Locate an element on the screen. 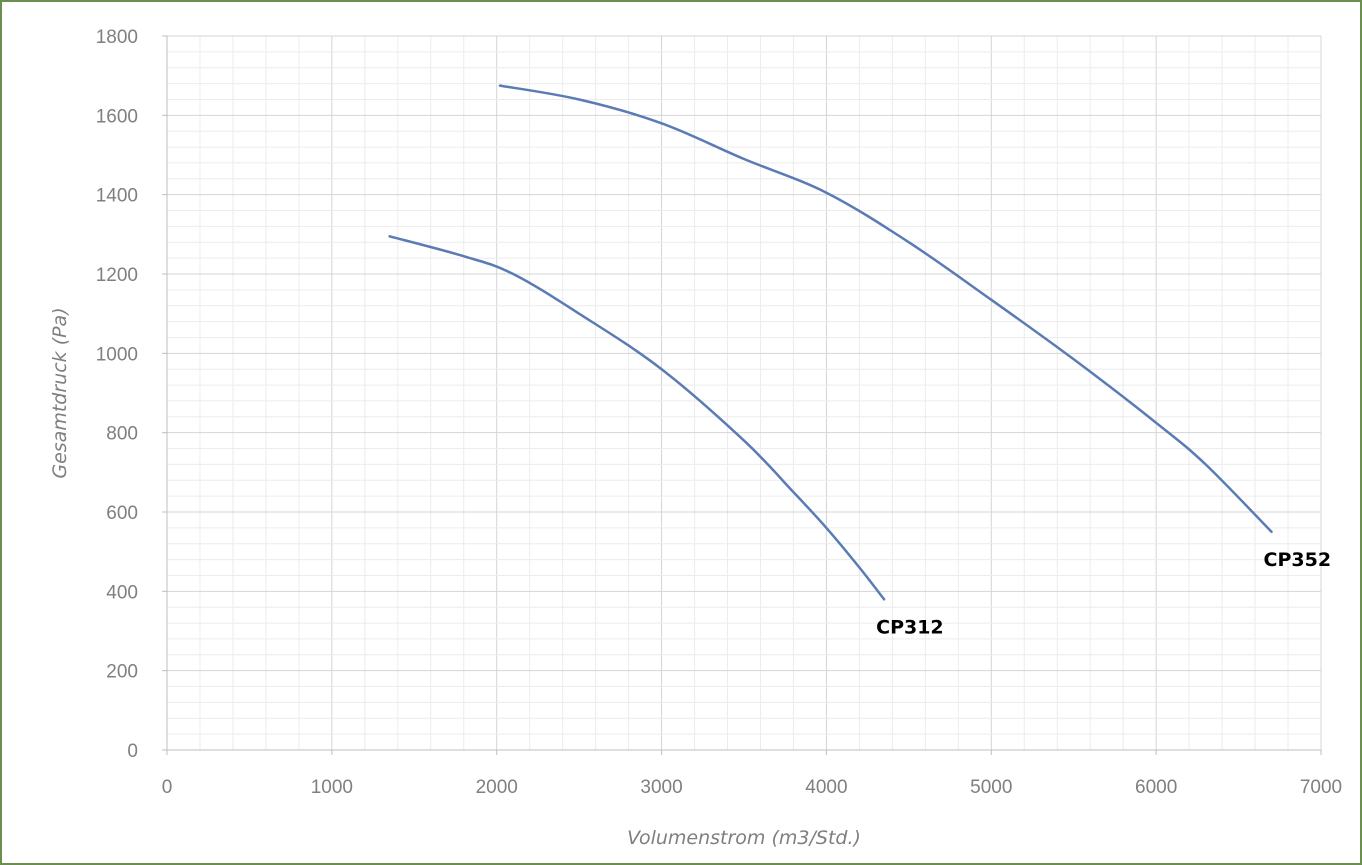 The height and width of the screenshot is (865, 1362). x-axis-title: Volumenstrom (m3/Std.) is located at coordinates (744, 838).